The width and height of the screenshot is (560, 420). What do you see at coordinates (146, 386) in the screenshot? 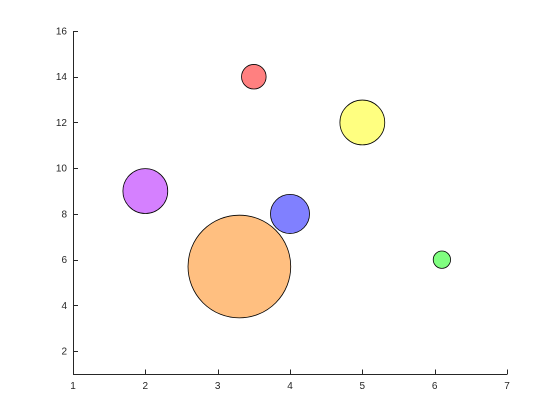
I see `x-tick-label: 2` at bounding box center [146, 386].